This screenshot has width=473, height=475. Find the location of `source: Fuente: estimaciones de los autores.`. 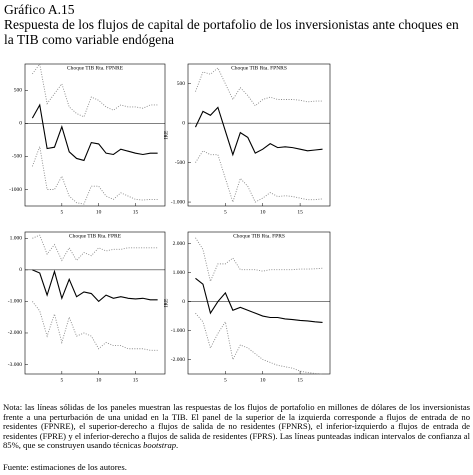

source: Fuente: estimaciones de los autores. is located at coordinates (65, 467).